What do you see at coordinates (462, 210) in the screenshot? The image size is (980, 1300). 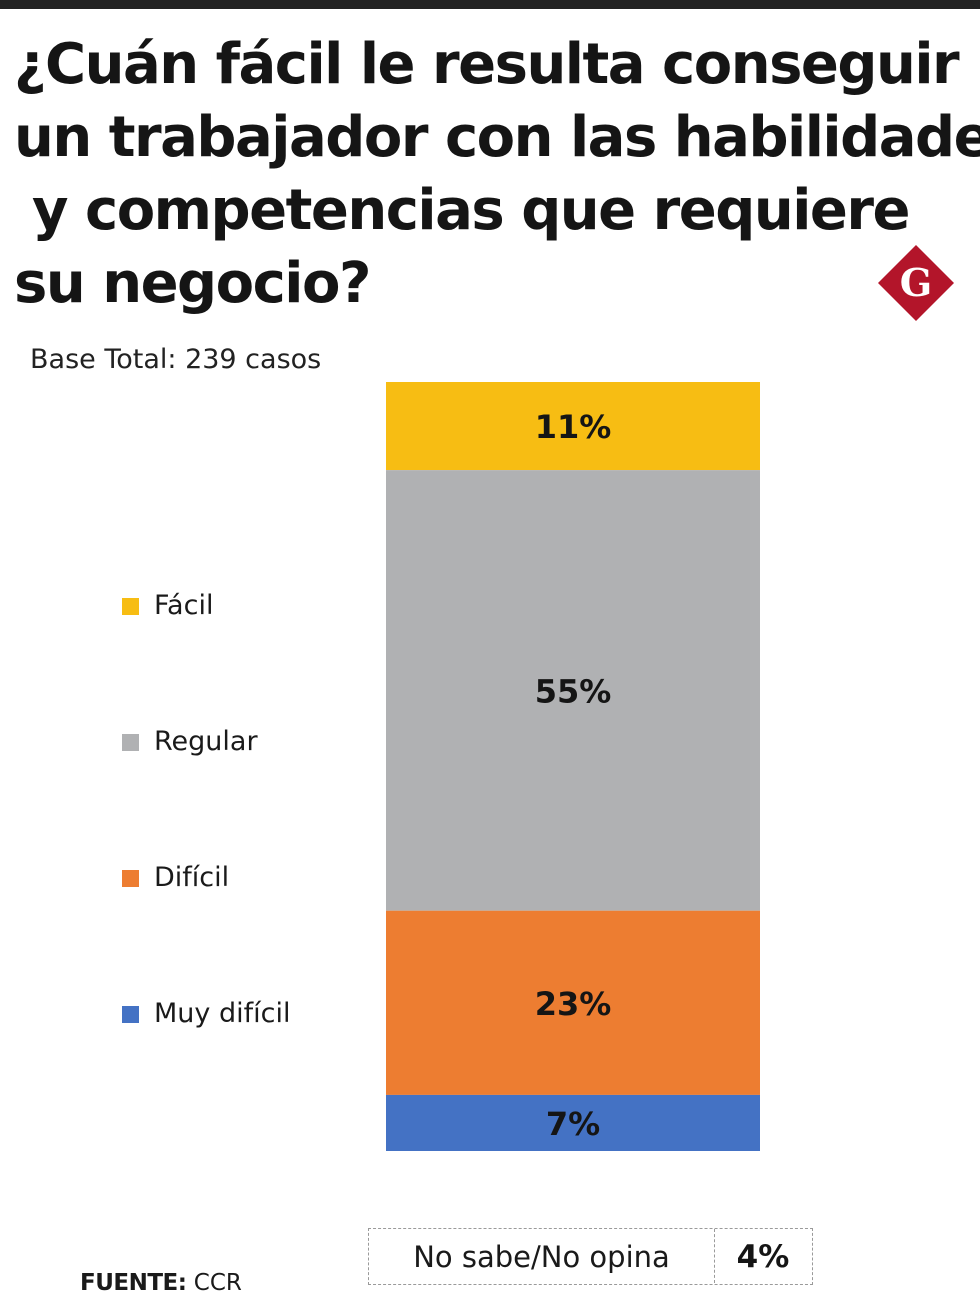 I see `title-line-3: y competencias que requiere` at bounding box center [462, 210].